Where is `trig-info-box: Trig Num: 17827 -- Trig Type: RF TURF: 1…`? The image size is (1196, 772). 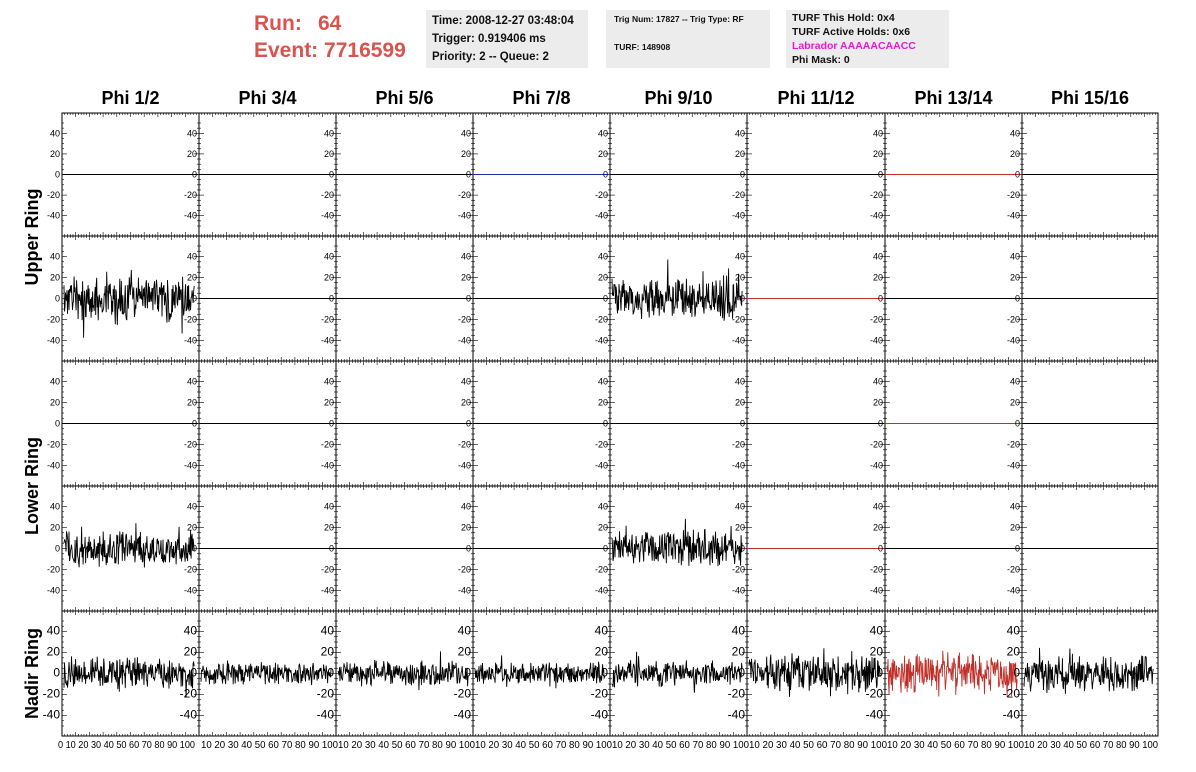
trig-info-box: Trig Num: 17827 -- Trig Type: RF TURF: 1… is located at coordinates (688, 39).